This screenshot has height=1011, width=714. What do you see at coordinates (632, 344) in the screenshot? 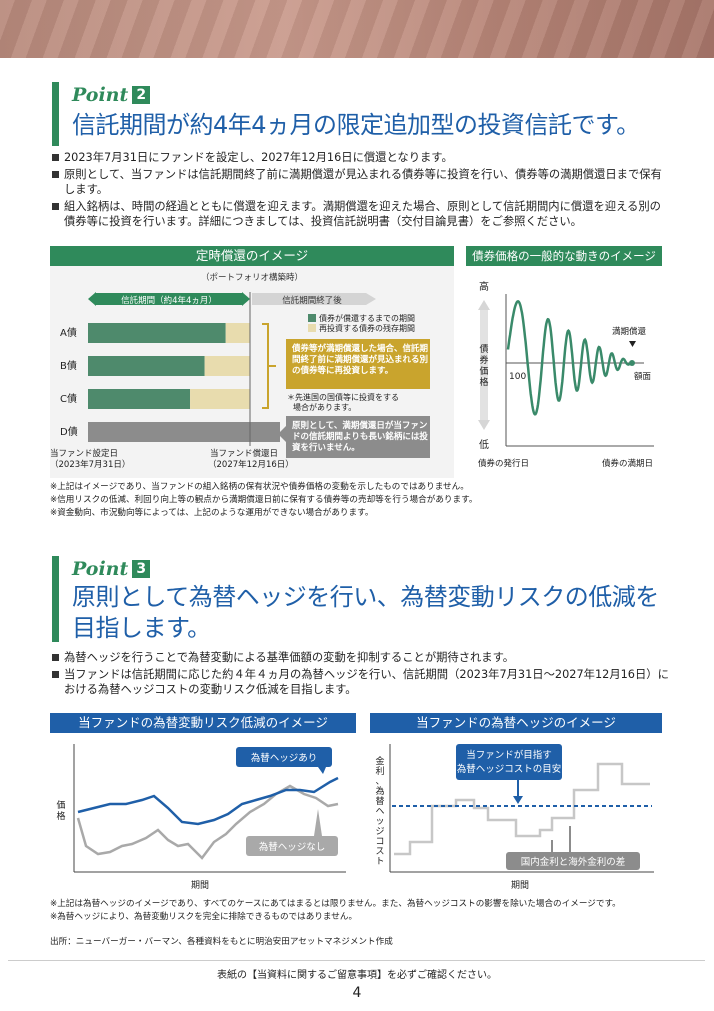
I see `redemption-marker` at bounding box center [632, 344].